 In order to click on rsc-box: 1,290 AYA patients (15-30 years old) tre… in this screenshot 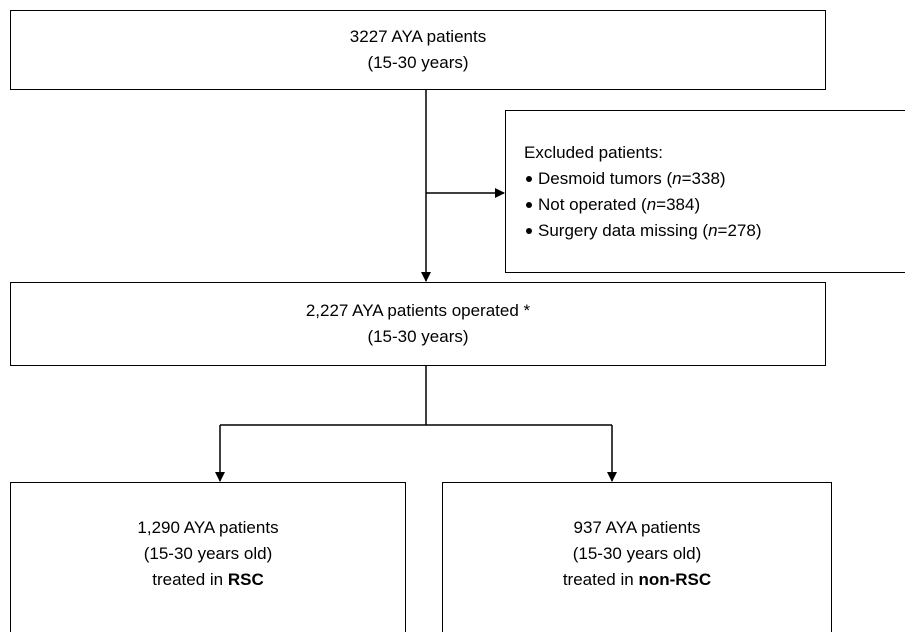, I will do `click(208, 557)`.